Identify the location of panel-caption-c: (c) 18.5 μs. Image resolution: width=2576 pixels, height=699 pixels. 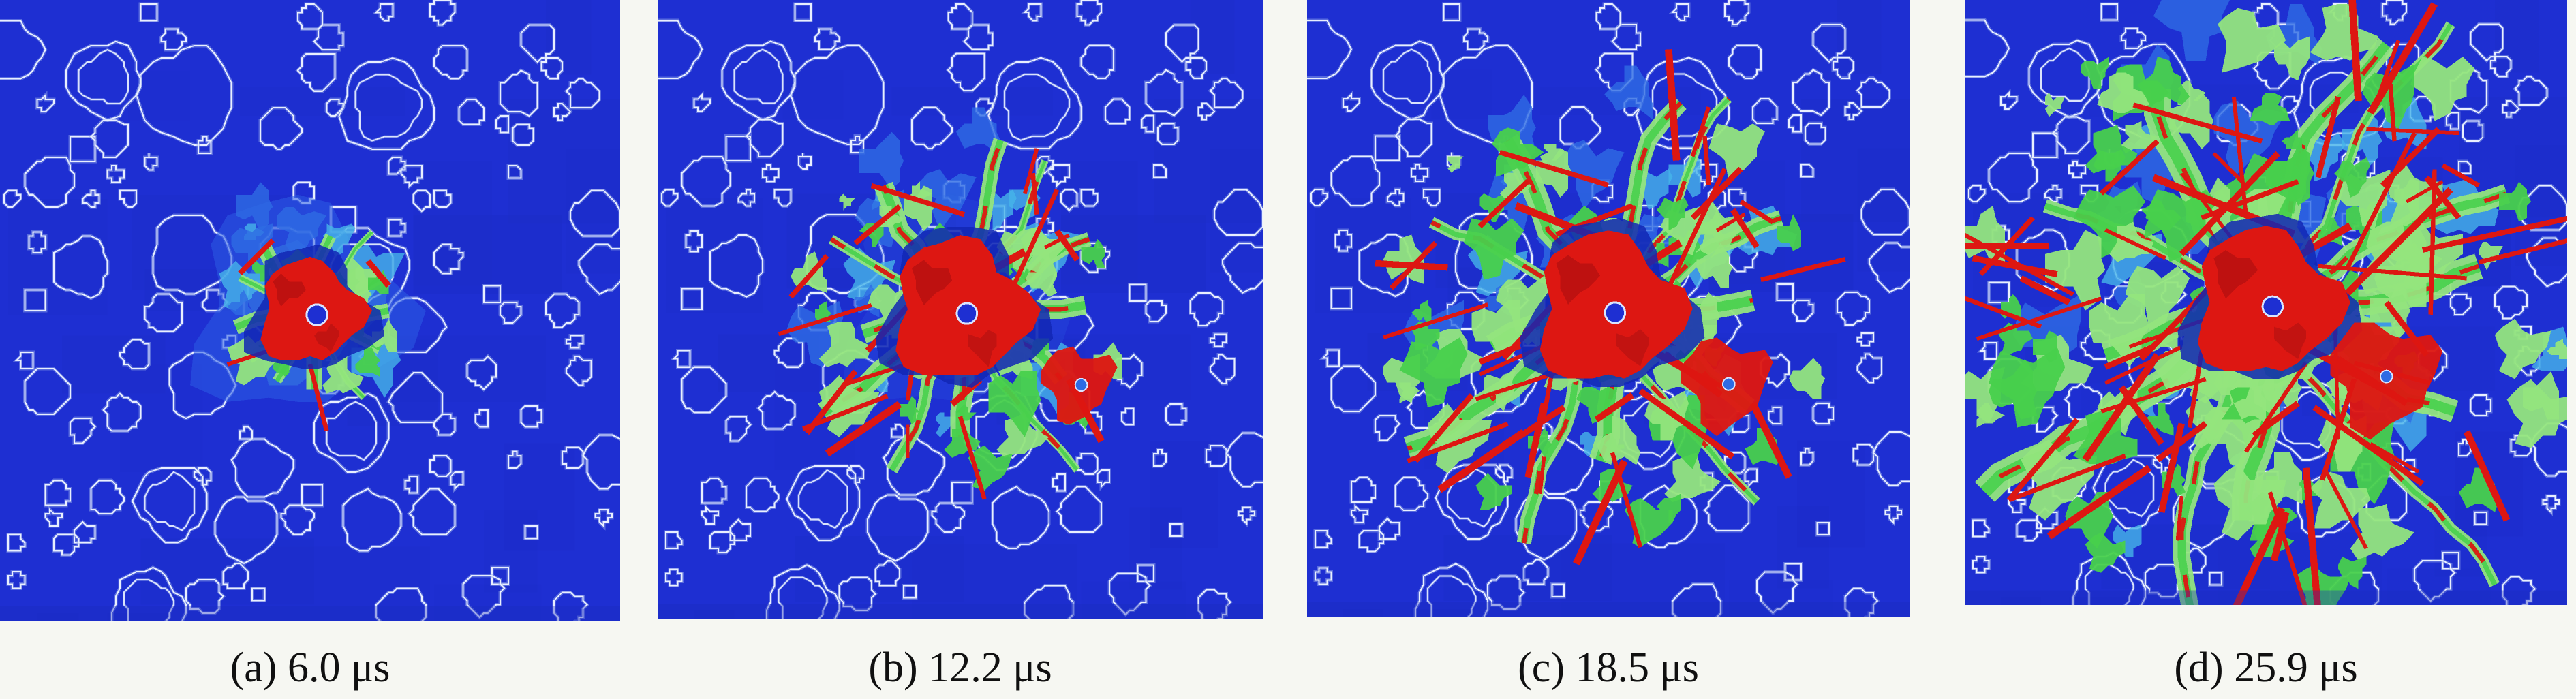
(1608, 667).